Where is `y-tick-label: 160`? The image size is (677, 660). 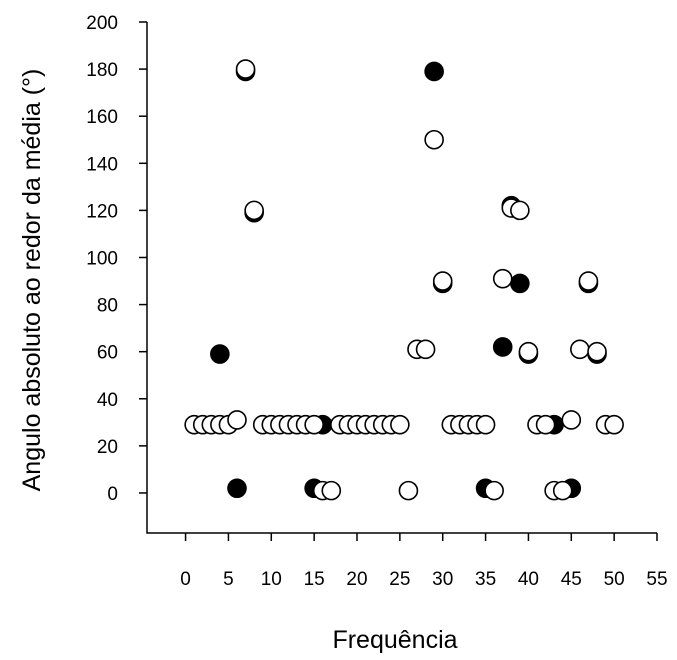 y-tick-label: 160 is located at coordinates (102, 117).